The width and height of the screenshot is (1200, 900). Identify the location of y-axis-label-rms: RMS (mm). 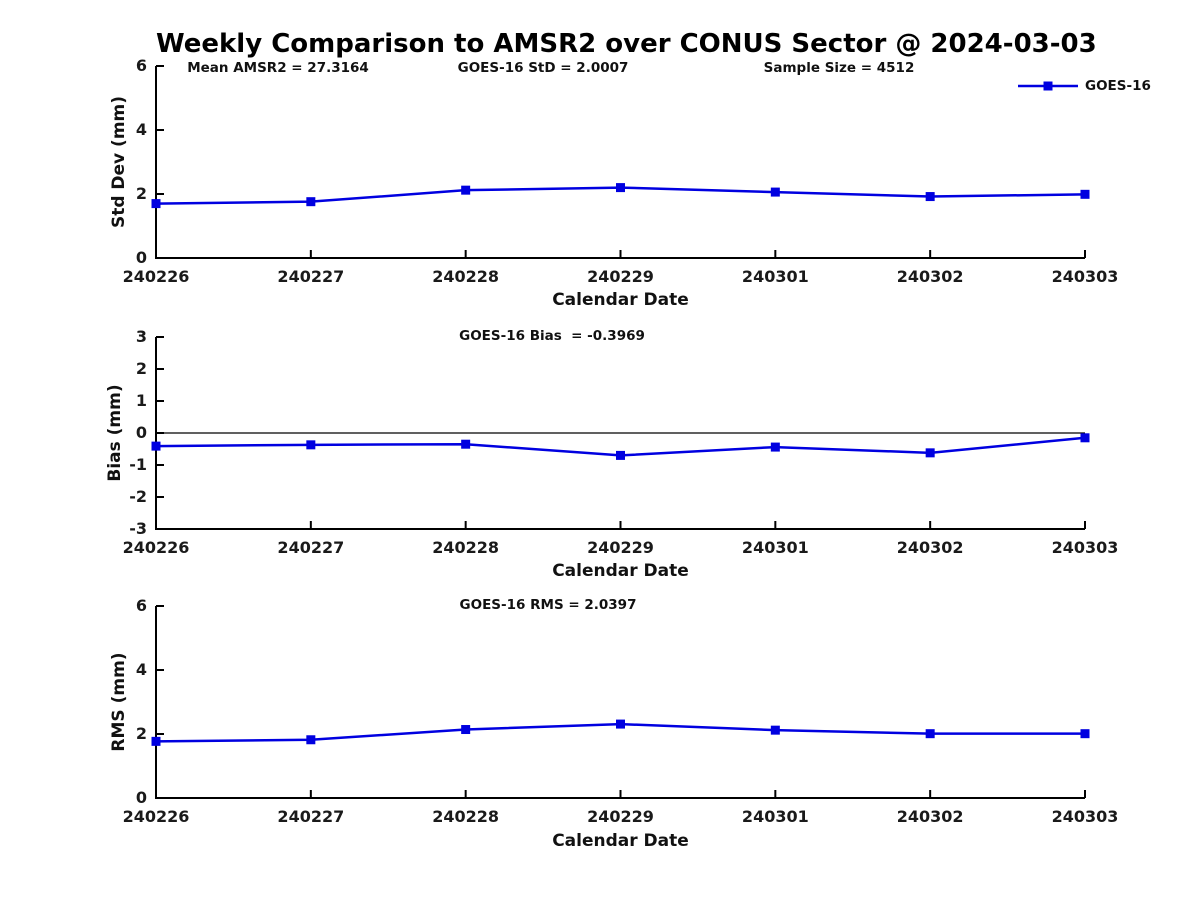
(119, 702).